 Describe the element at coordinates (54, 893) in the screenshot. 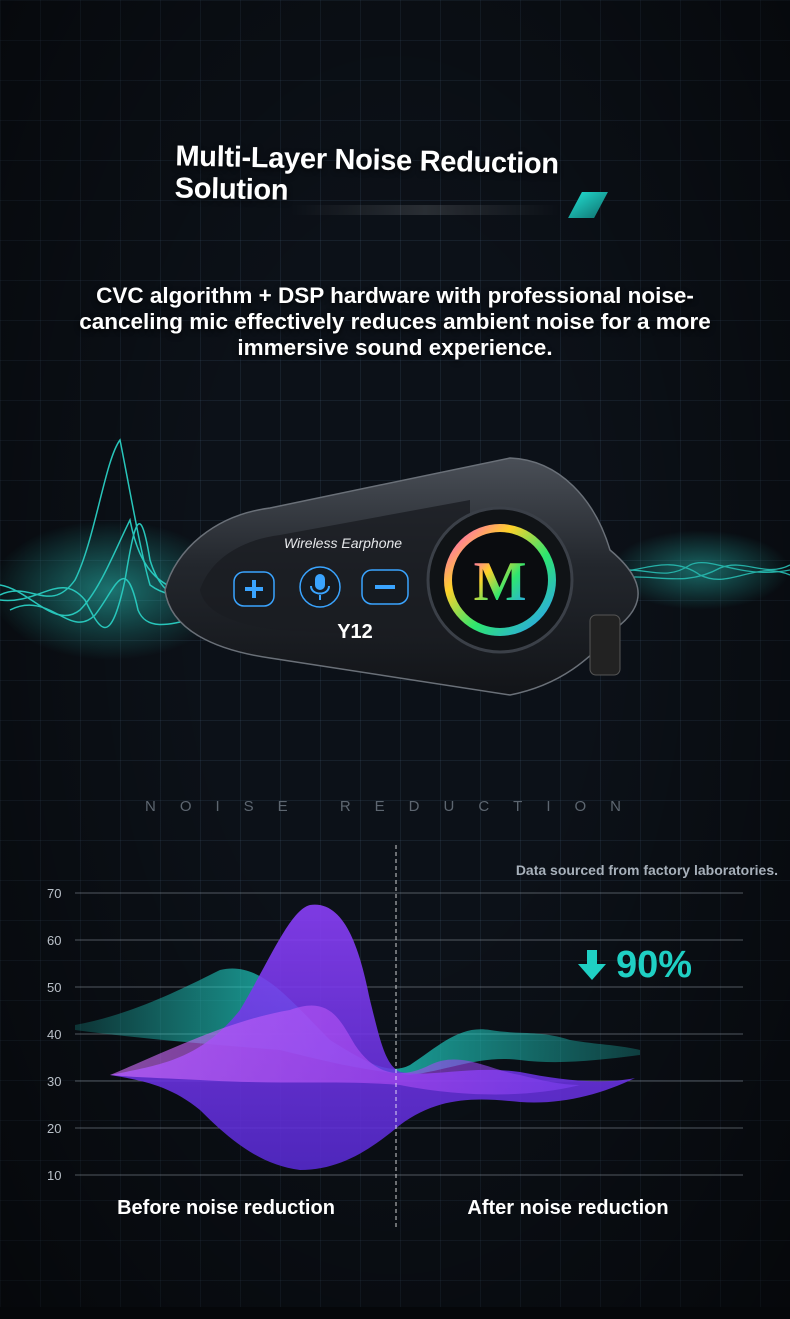

I see `y-tick-label: 70` at that location.